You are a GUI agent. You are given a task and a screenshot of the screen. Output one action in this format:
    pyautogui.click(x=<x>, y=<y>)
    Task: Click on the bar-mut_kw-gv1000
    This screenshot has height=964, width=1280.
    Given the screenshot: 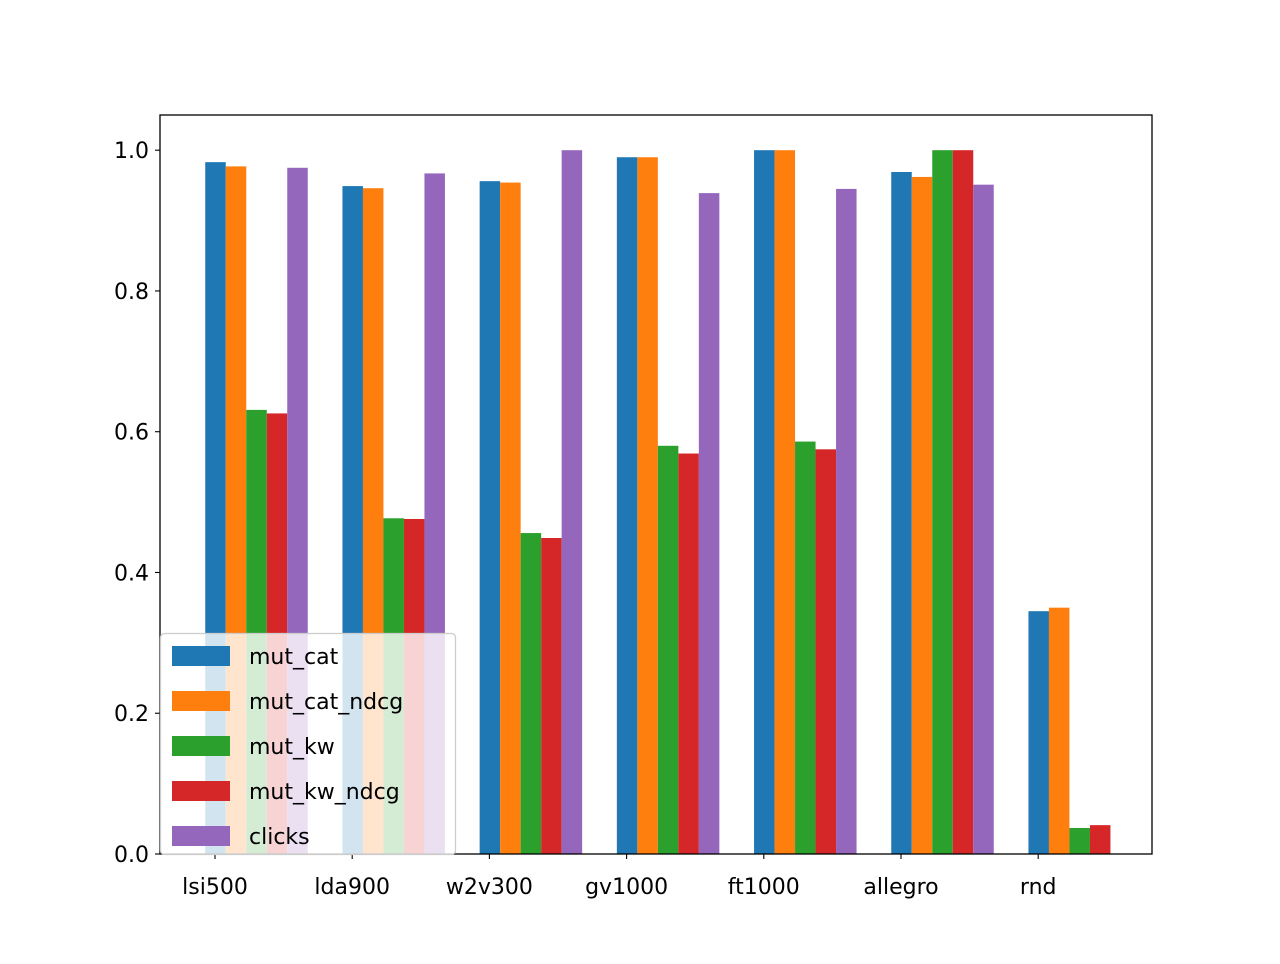 What is the action you would take?
    pyautogui.click(x=668, y=649)
    